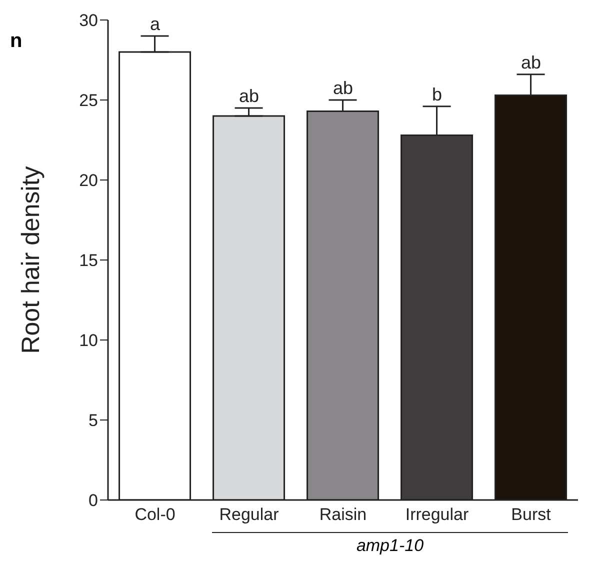  I want to click on y-axis-title: Root hair density, so click(30, 260).